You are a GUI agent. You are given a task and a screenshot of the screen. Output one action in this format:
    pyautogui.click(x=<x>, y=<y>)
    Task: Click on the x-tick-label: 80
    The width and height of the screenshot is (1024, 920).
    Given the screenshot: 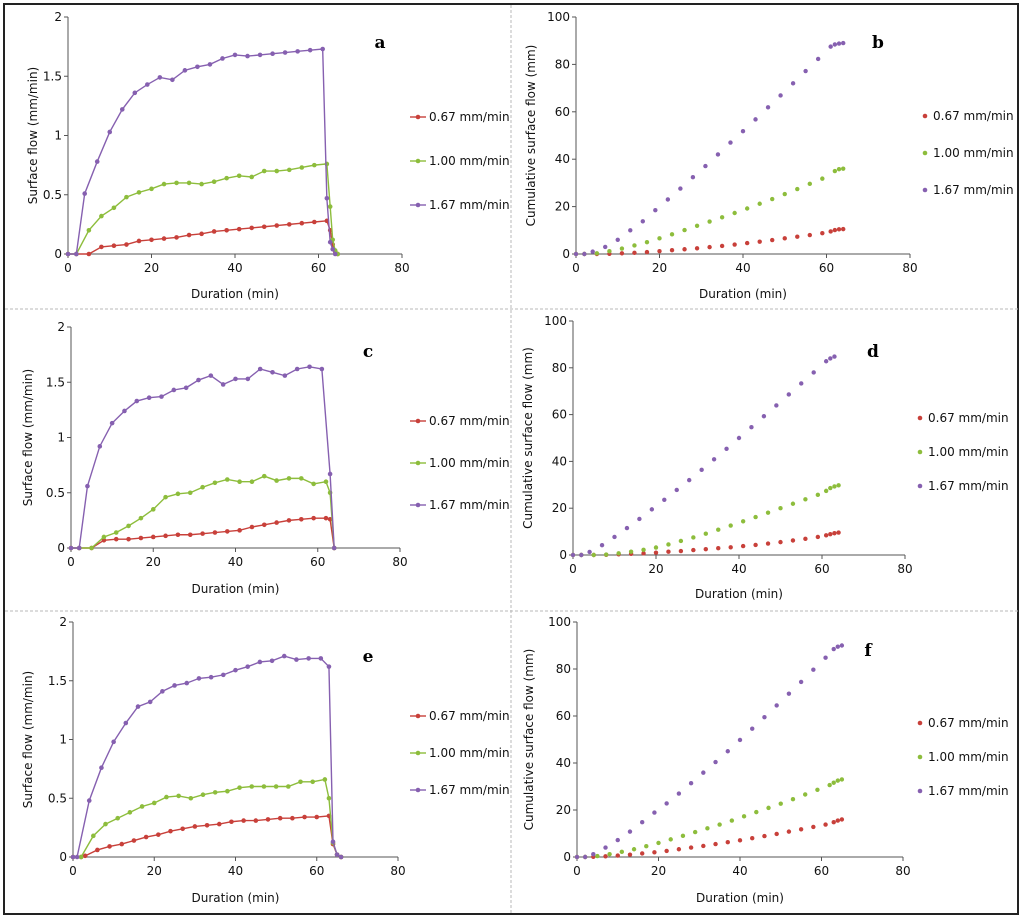 What is the action you would take?
    pyautogui.click(x=902, y=871)
    